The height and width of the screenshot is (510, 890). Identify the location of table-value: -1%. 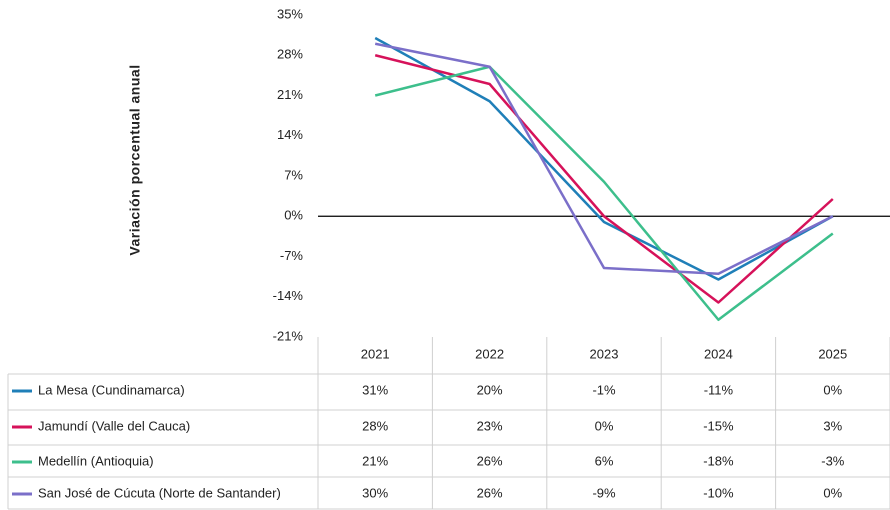
(604, 389).